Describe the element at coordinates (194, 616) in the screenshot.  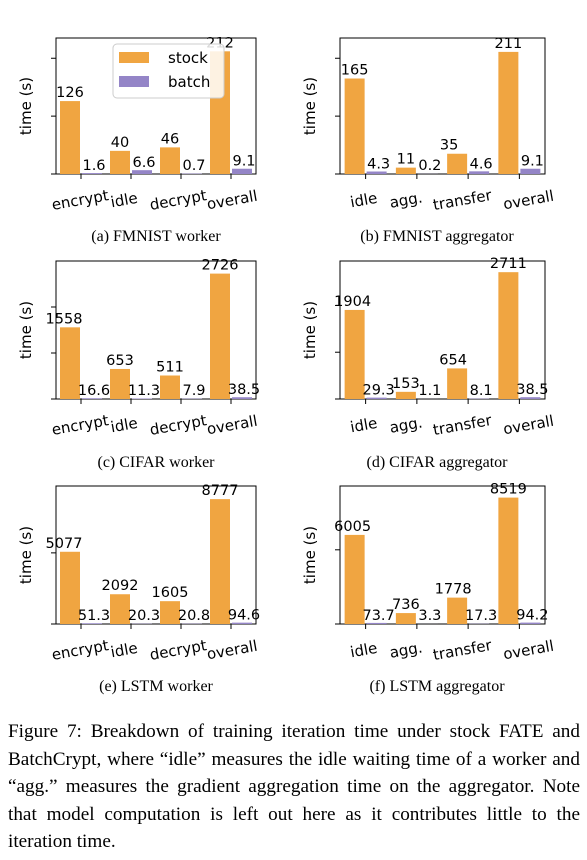
I see `value-label-batch: 20.8` at that location.